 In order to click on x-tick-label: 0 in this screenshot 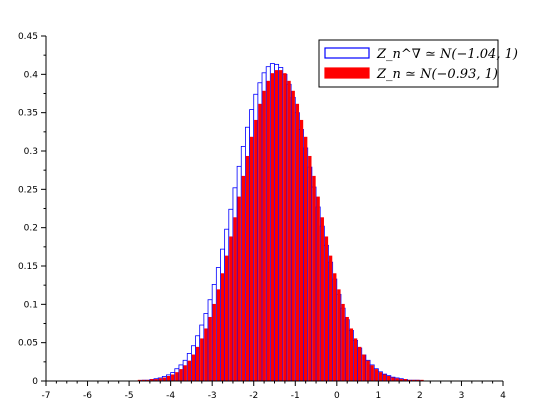, I will do `click(337, 396)`.